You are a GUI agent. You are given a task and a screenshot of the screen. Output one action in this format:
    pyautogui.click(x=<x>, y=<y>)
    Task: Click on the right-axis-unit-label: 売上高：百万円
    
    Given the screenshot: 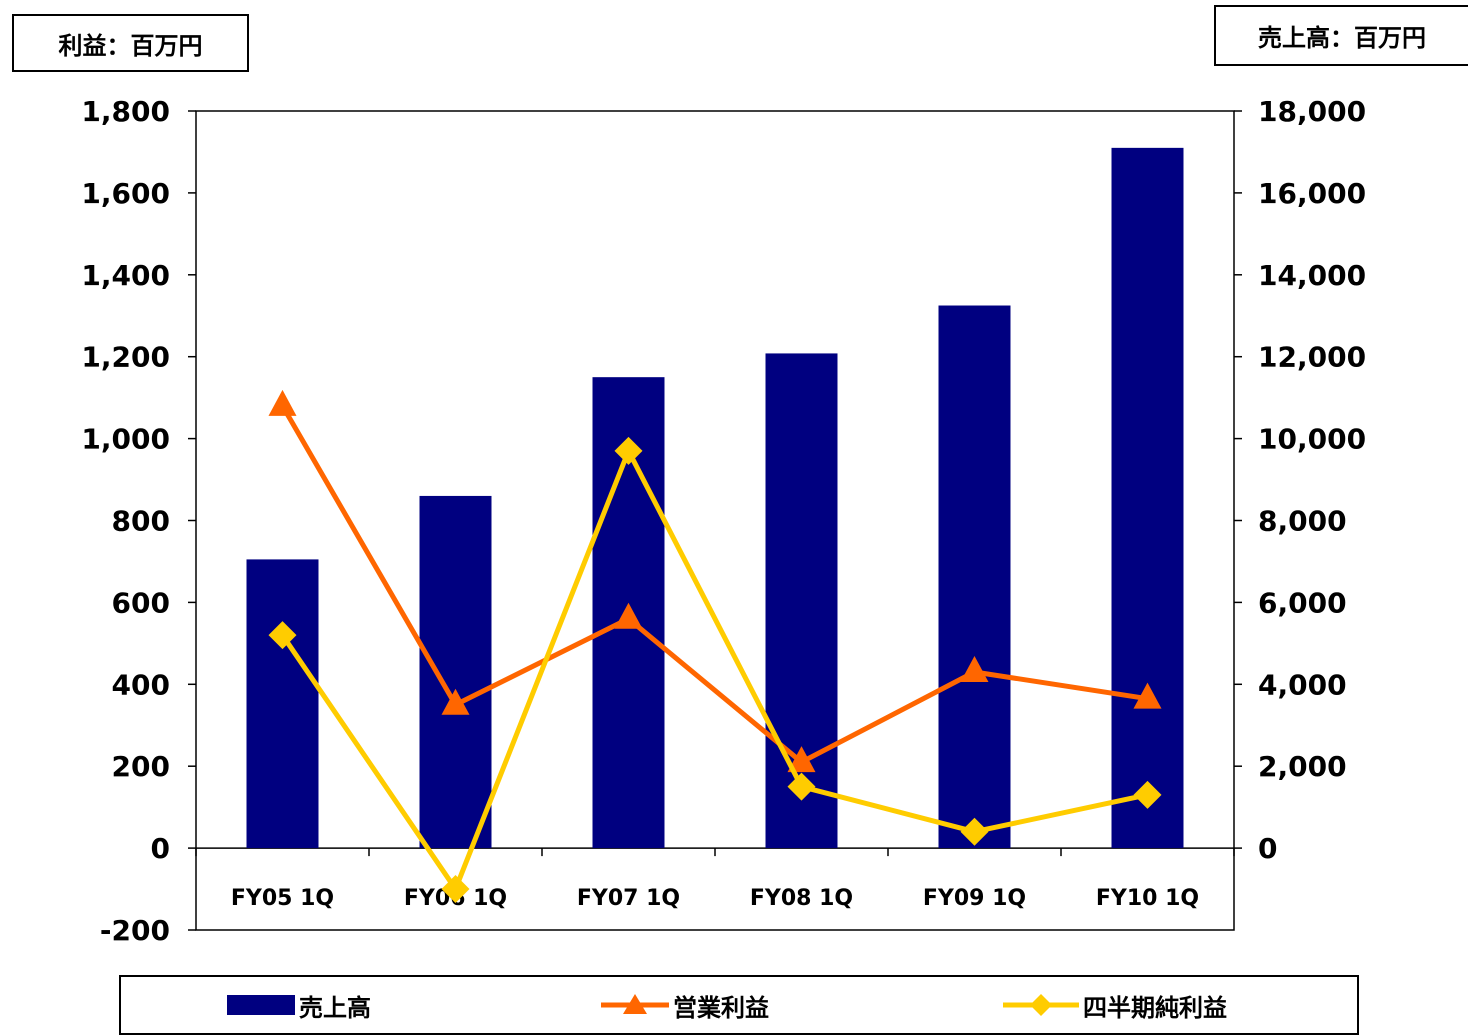 What is the action you would take?
    pyautogui.click(x=1341, y=35)
    